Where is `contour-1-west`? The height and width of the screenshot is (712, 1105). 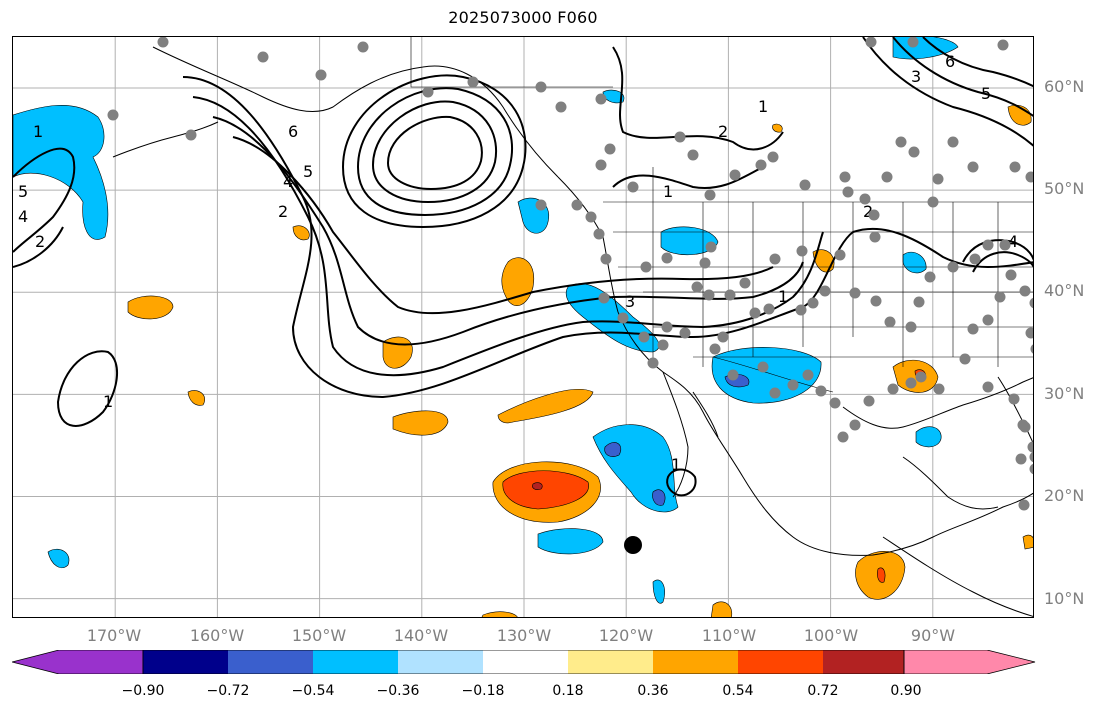
contour-1-west is located at coordinates (44, 200).